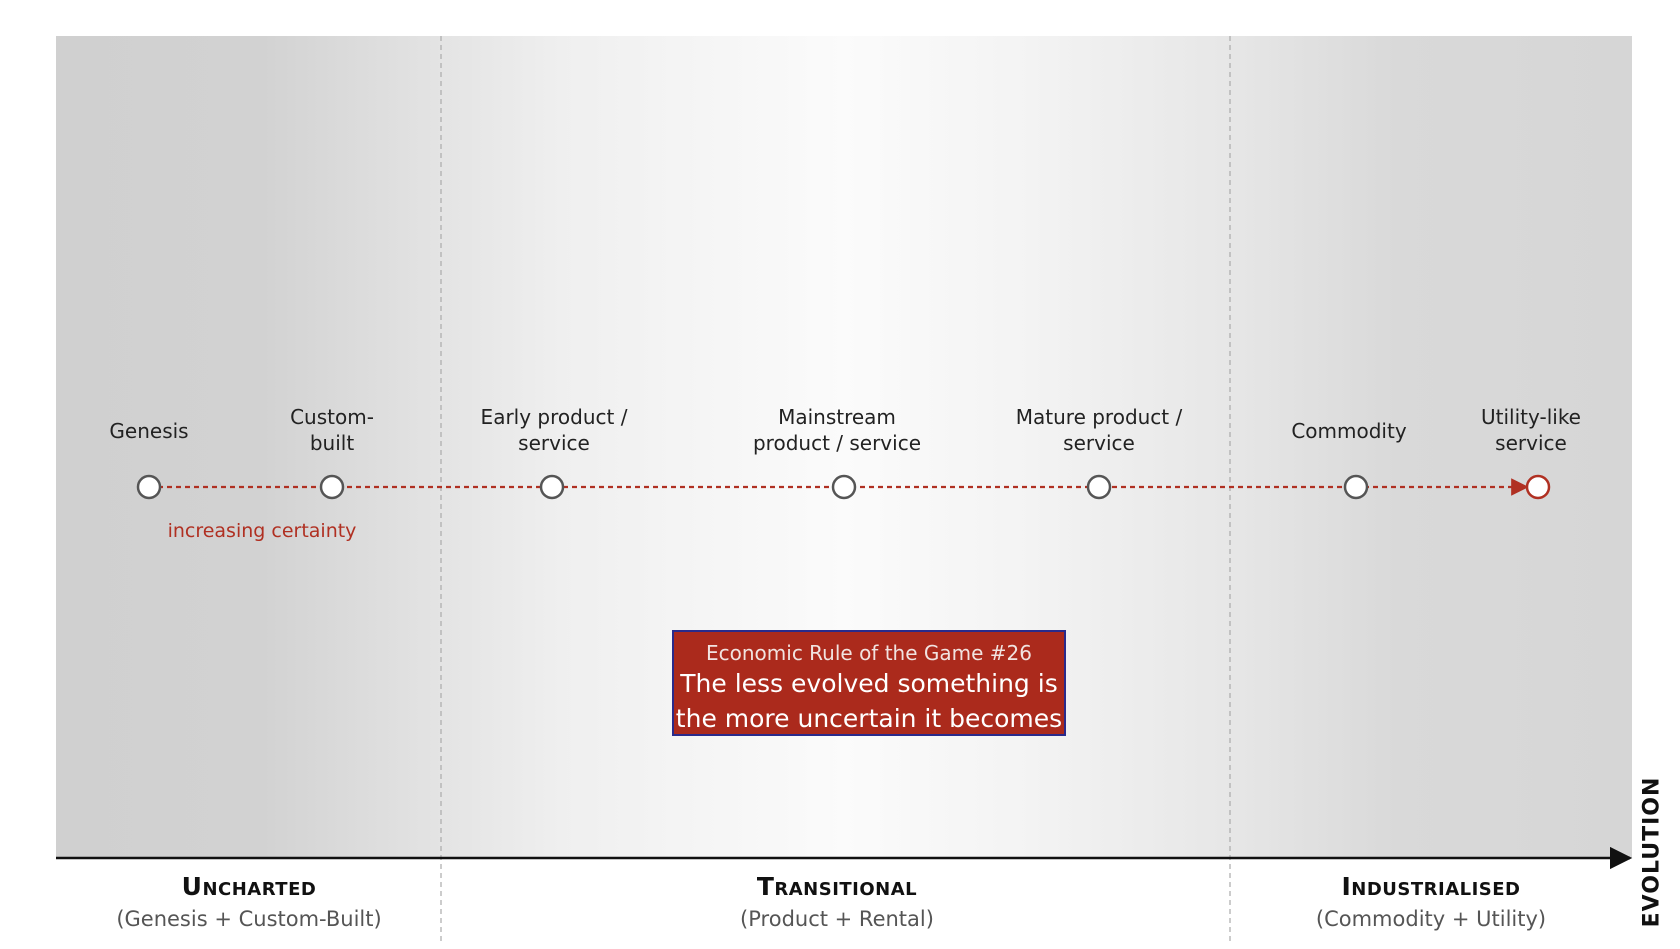 The width and height of the screenshot is (1680, 949). Describe the element at coordinates (554, 430) in the screenshot. I see `stage-label-early-product: Early product / service` at that location.